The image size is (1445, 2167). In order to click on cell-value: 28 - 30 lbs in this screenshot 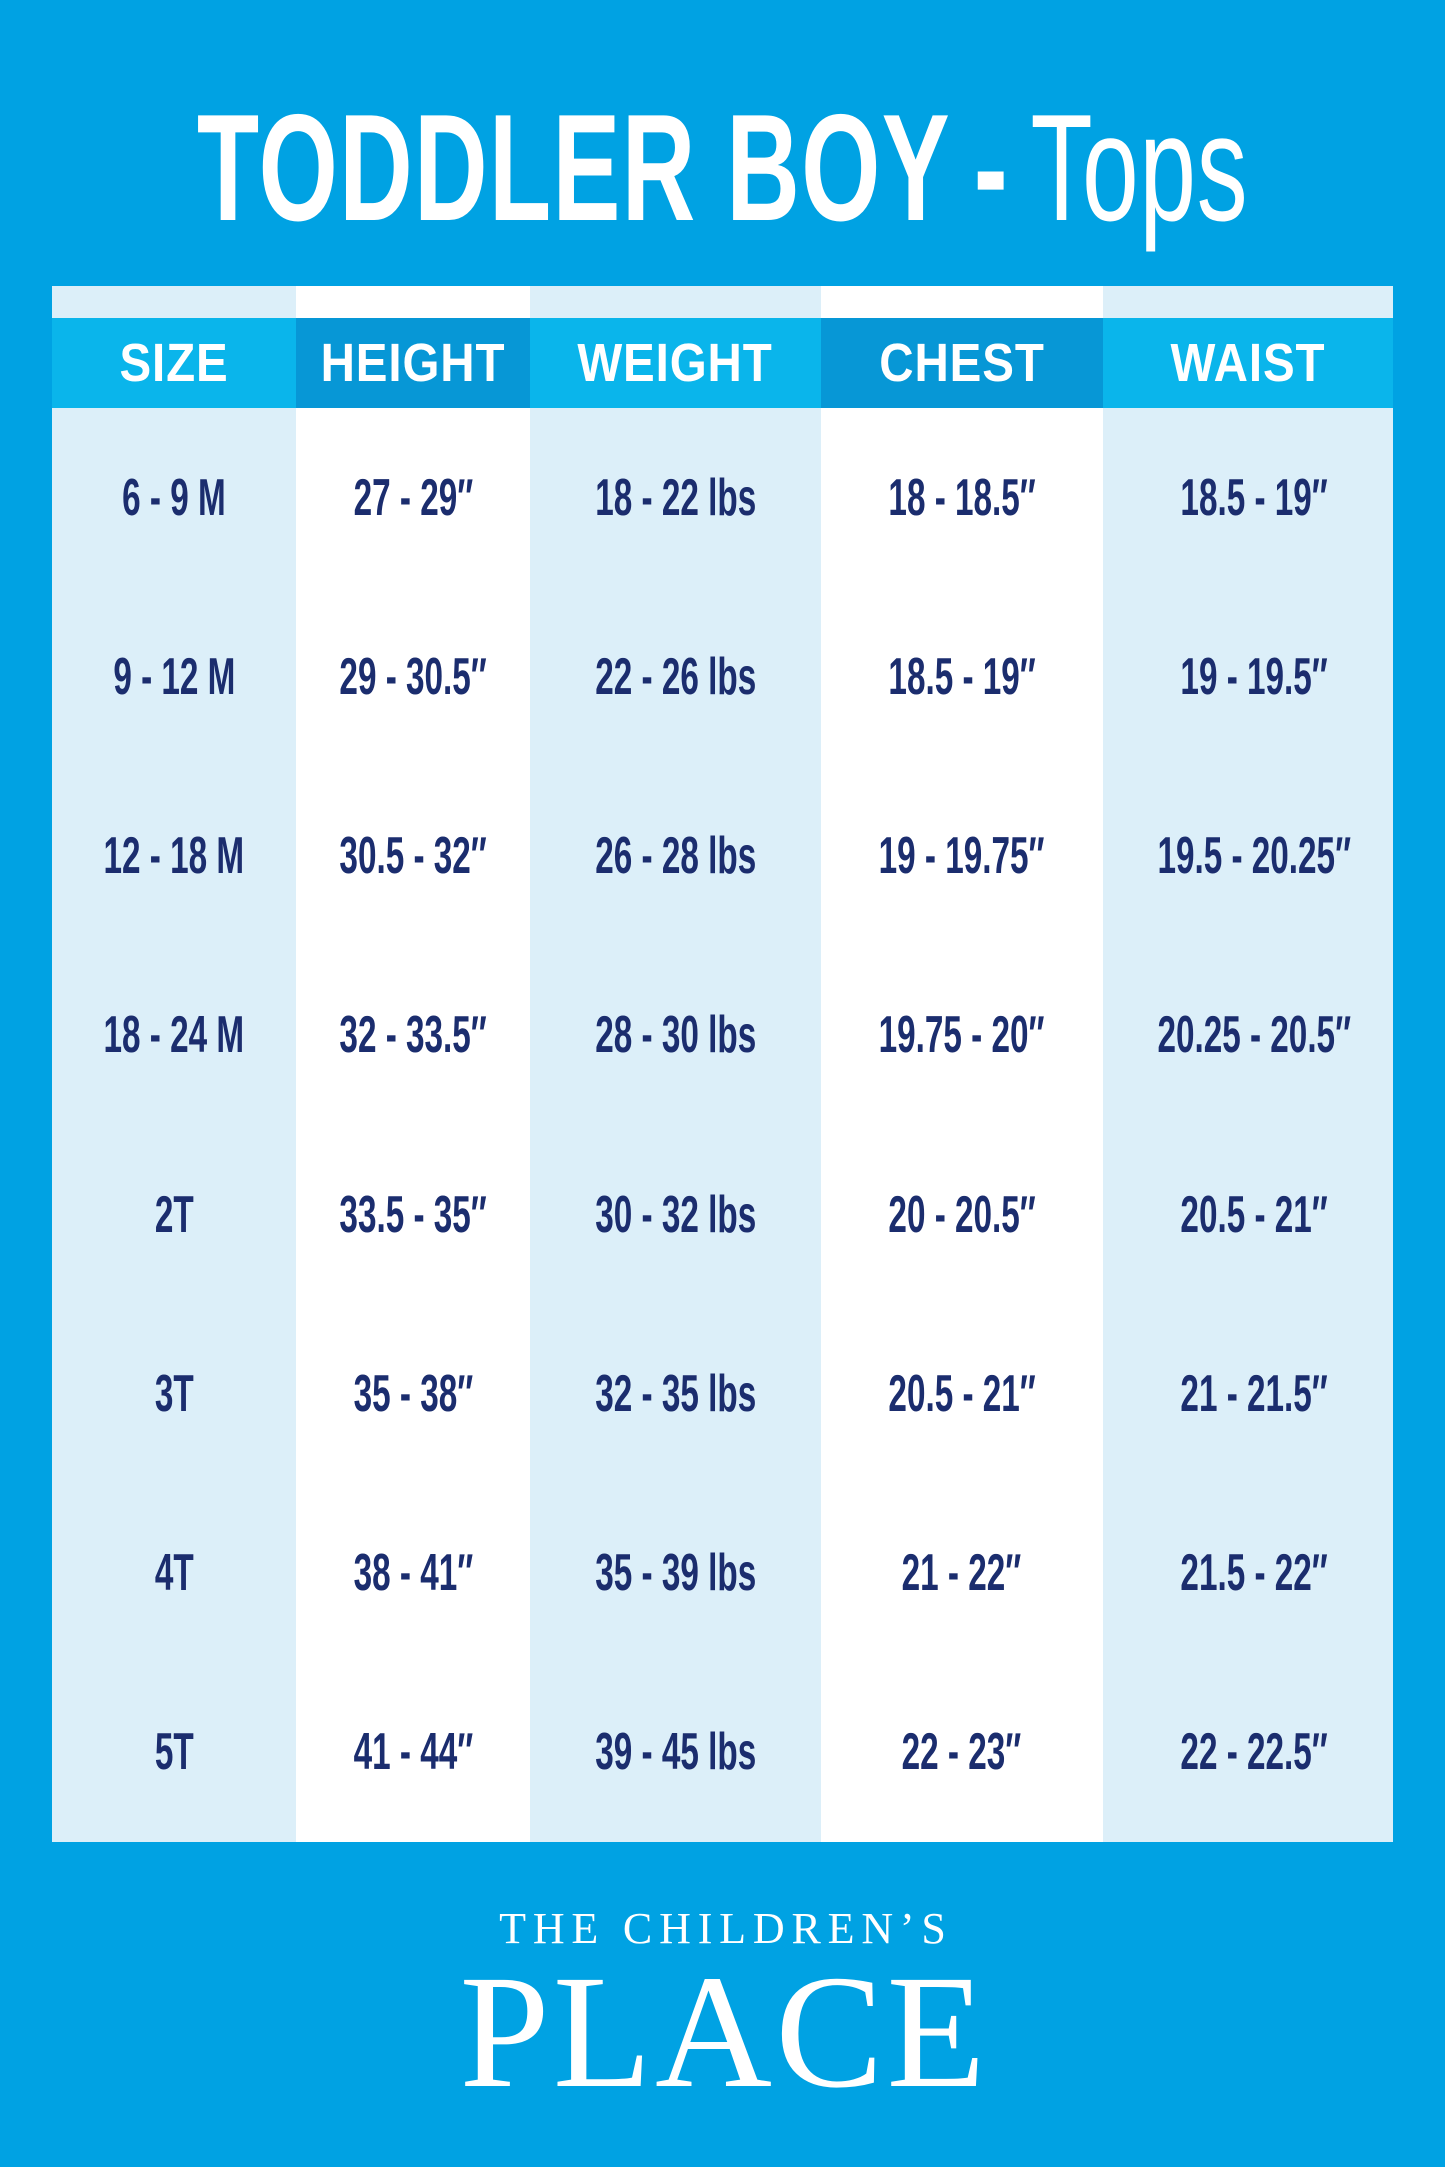, I will do `click(675, 1035)`.